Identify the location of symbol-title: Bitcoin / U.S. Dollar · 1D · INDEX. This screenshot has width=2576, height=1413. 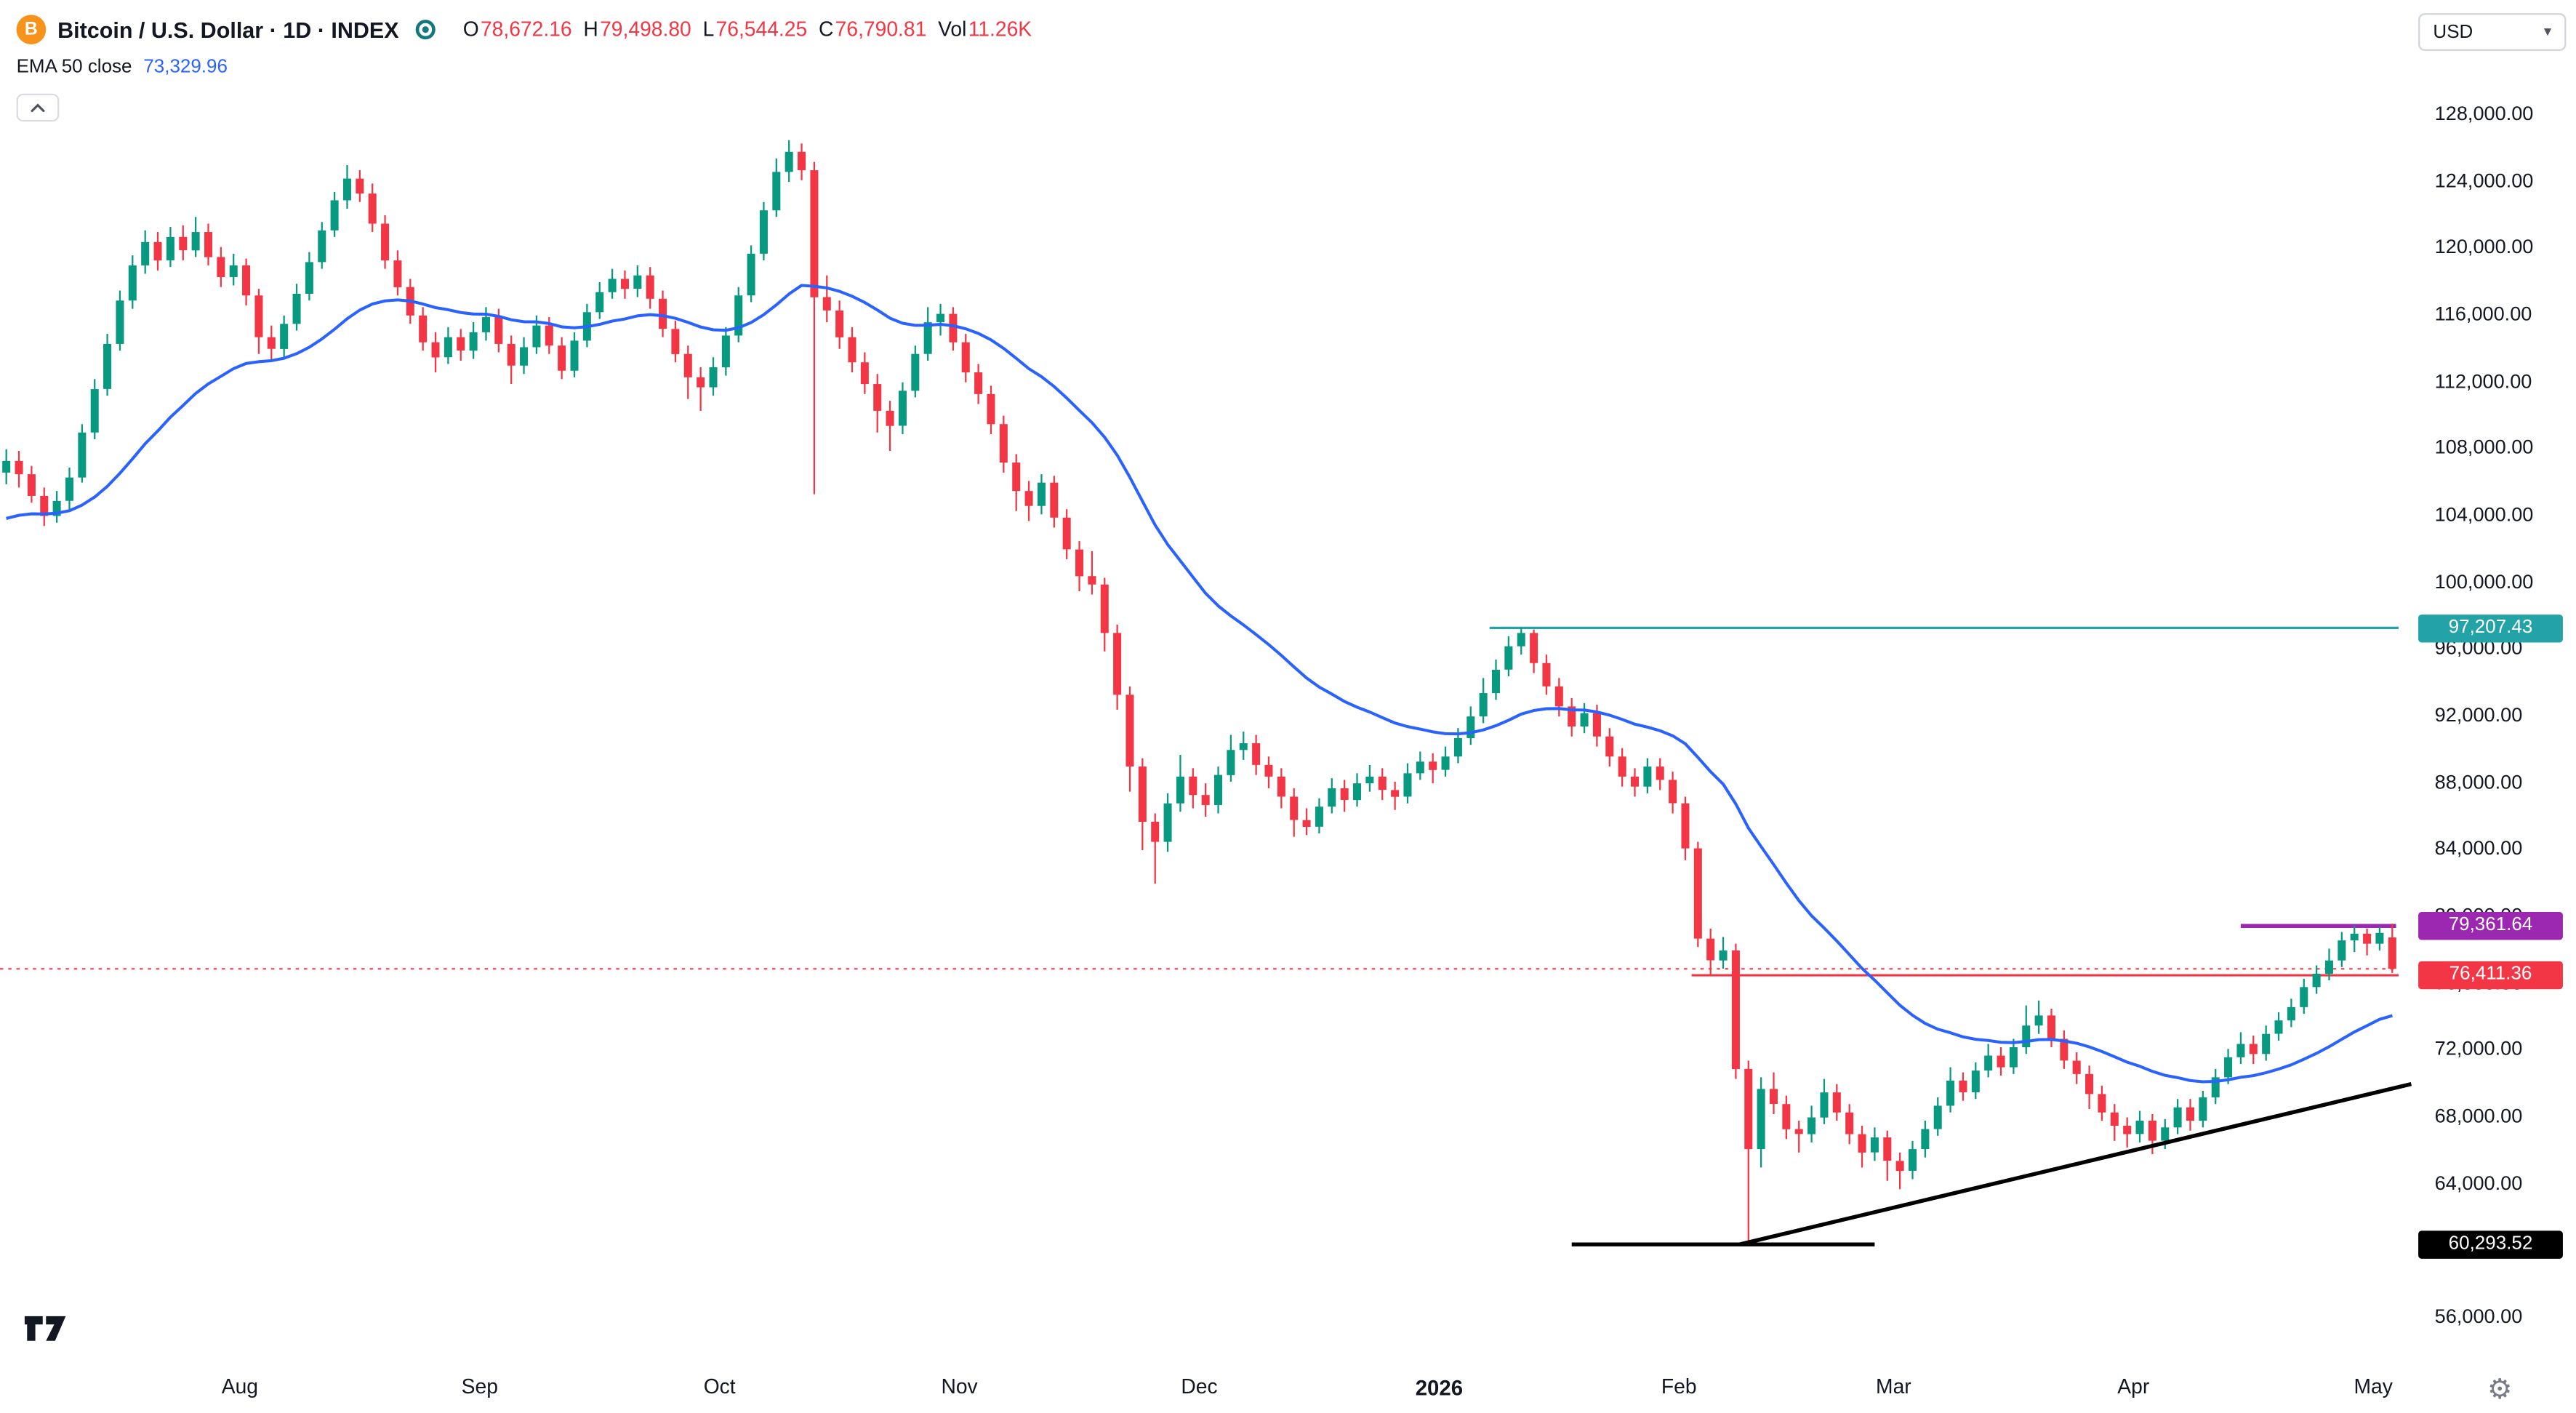
(228, 30).